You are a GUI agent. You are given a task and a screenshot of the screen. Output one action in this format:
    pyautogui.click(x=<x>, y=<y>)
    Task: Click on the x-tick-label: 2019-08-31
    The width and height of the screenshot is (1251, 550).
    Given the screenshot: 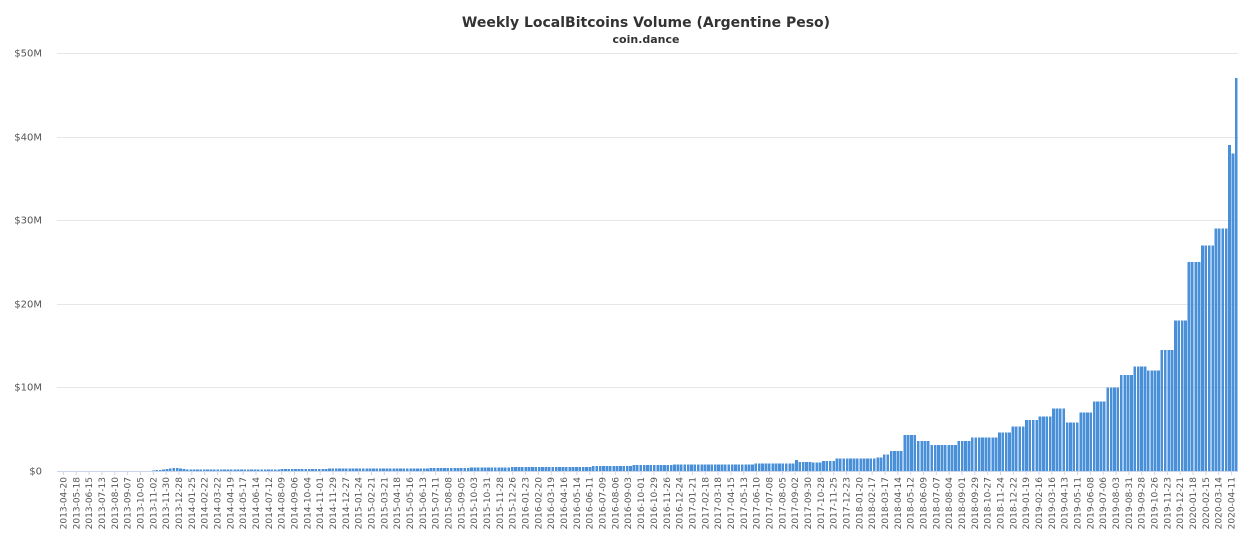 What is the action you would take?
    pyautogui.click(x=1130, y=503)
    